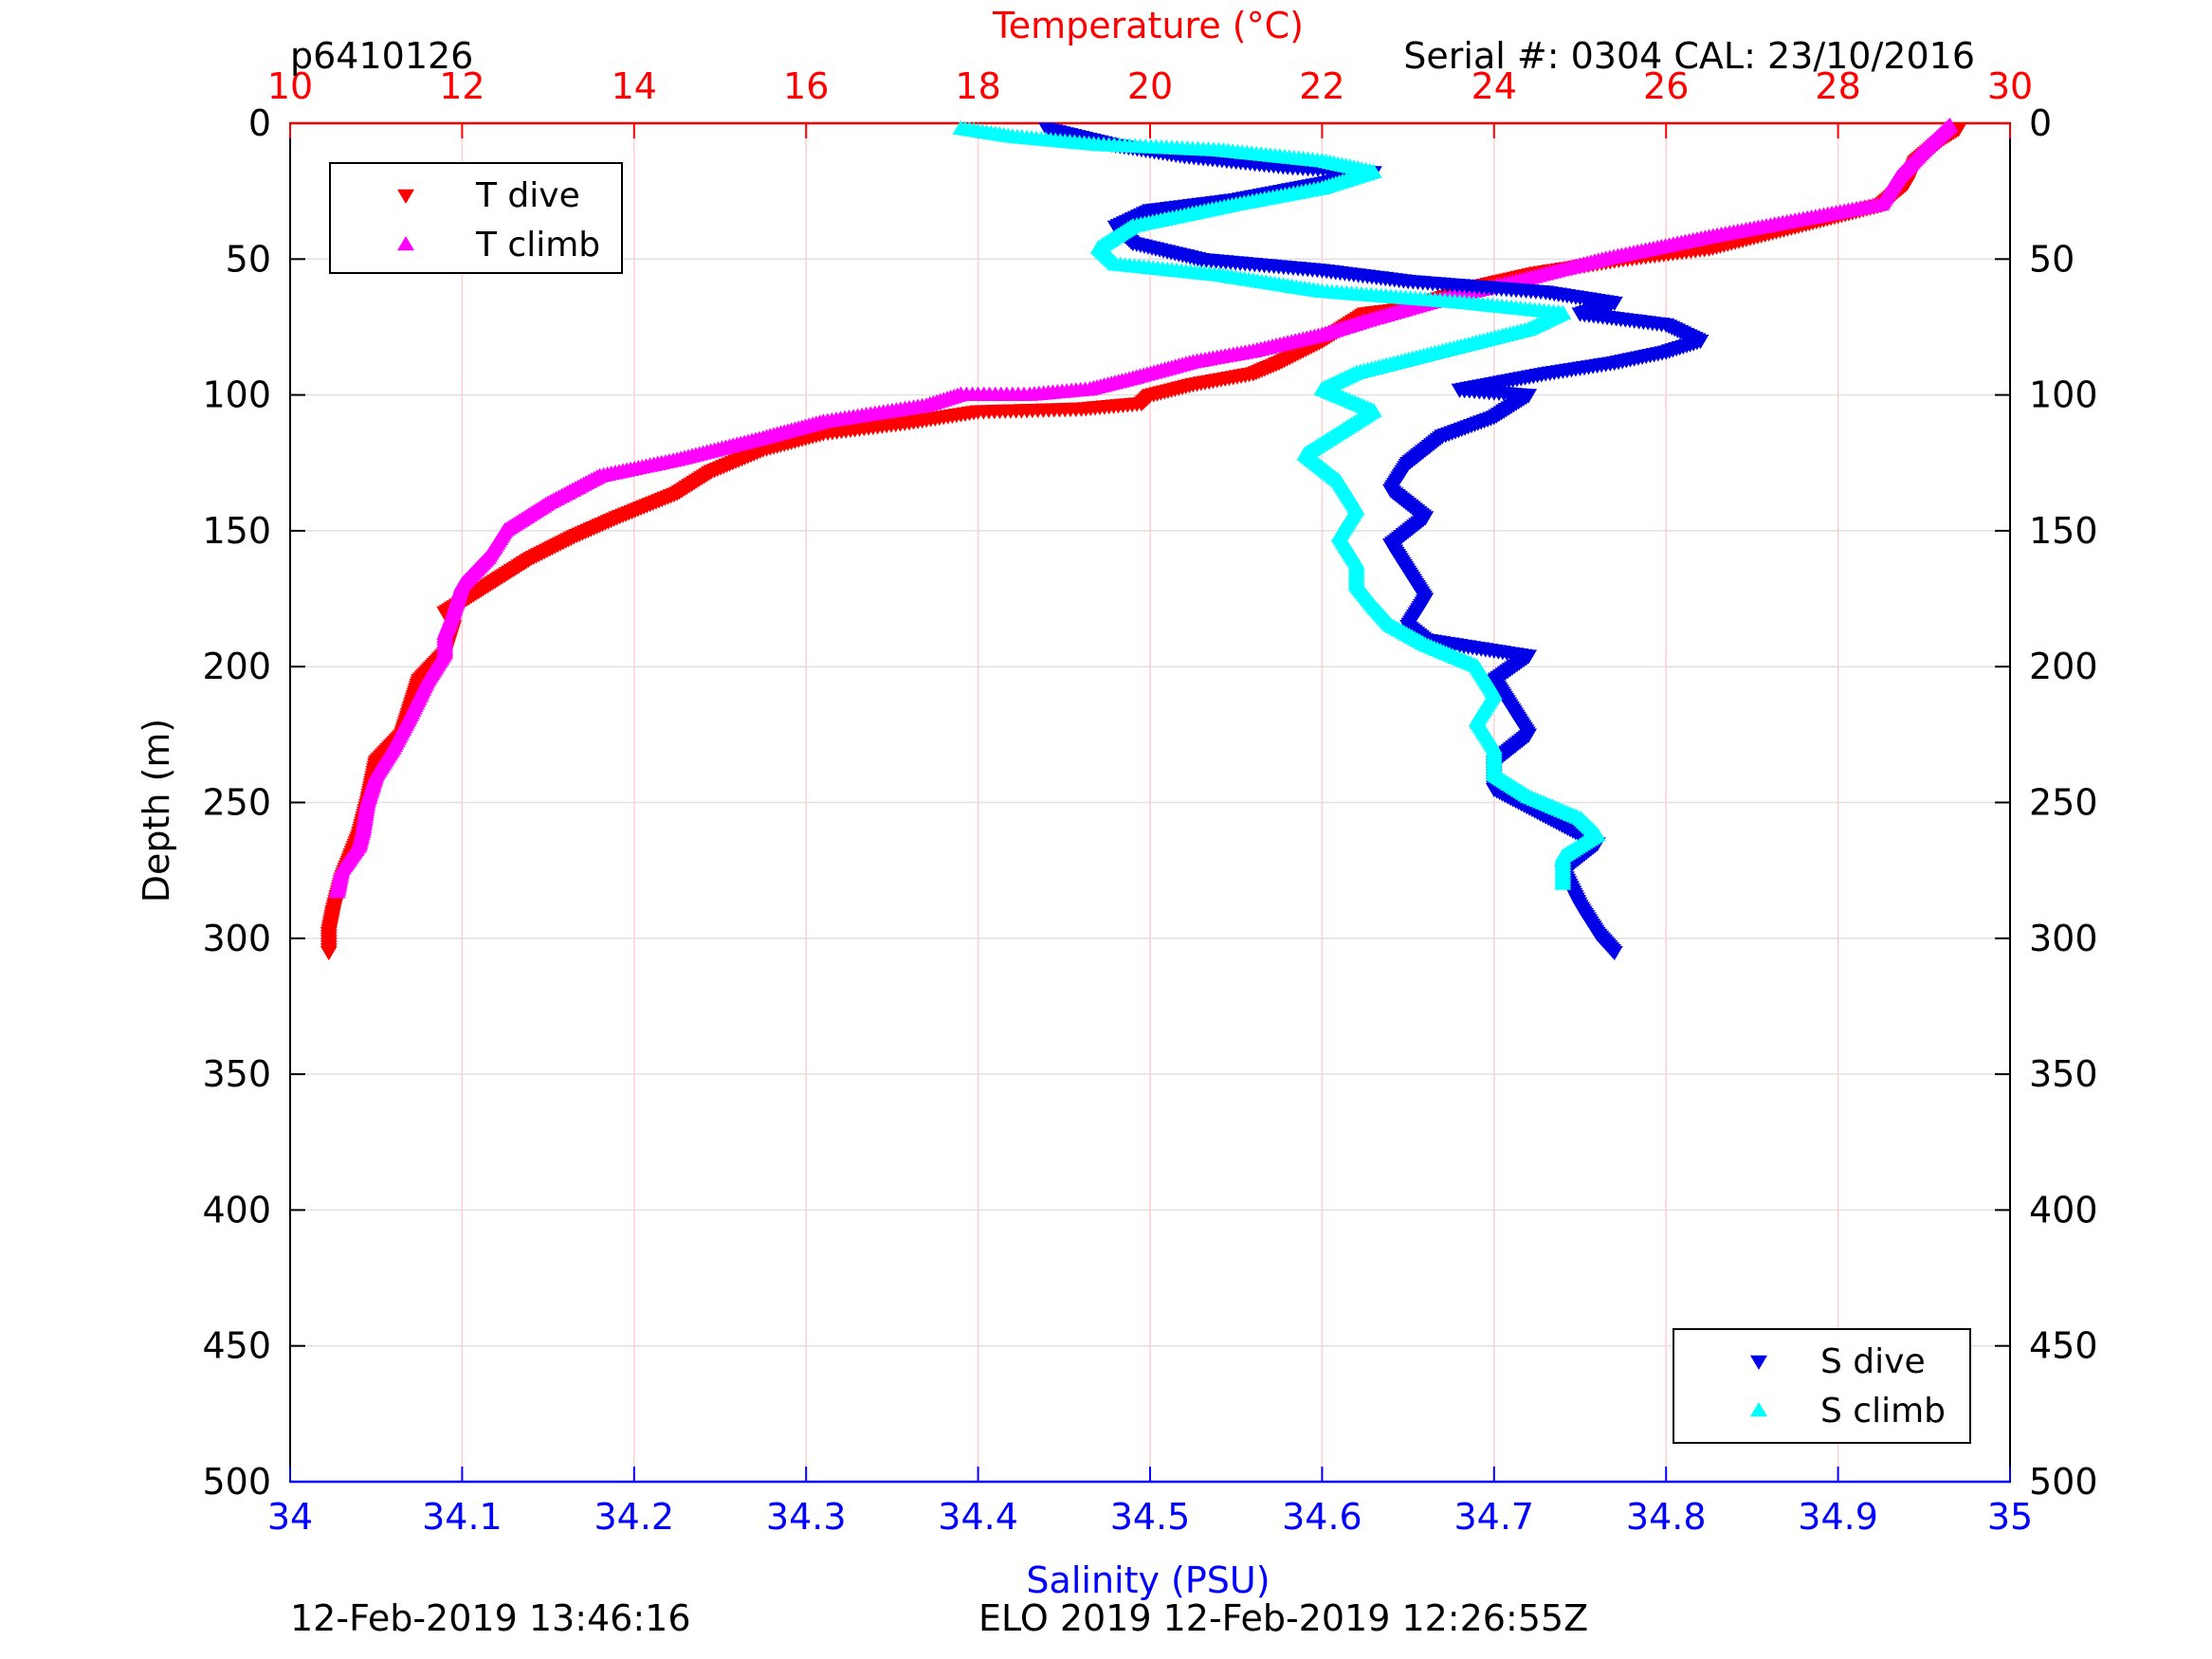 The width and height of the screenshot is (2212, 1659). What do you see at coordinates (1493, 1517) in the screenshot?
I see `salinity-tick-label: 34.7` at bounding box center [1493, 1517].